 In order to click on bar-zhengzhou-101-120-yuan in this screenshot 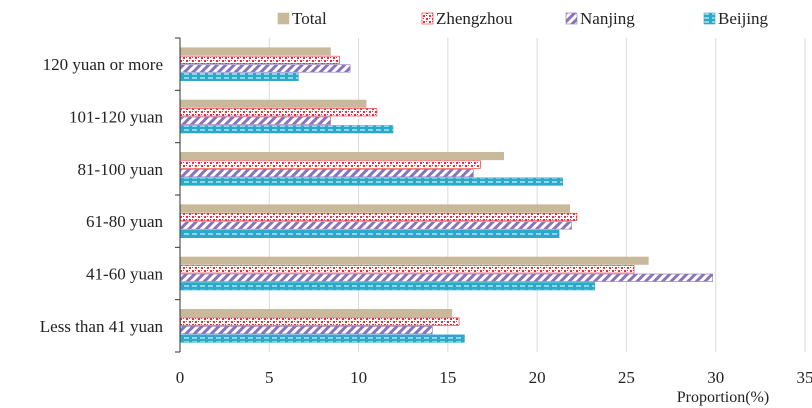, I will do `click(279, 112)`.